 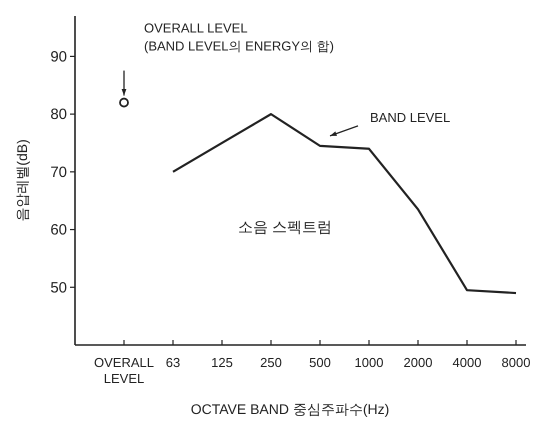 I want to click on annotation: OVERALL LEVEL (BAND LEVEL의 ENERGY의 합), so click(x=239, y=37).